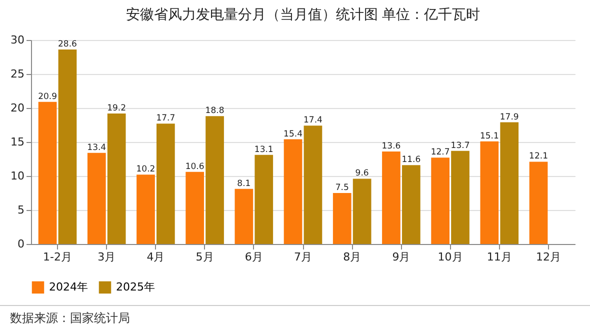 The image size is (590, 330). Describe the element at coordinates (17, 142) in the screenshot. I see `y-tick-label: 15` at that location.